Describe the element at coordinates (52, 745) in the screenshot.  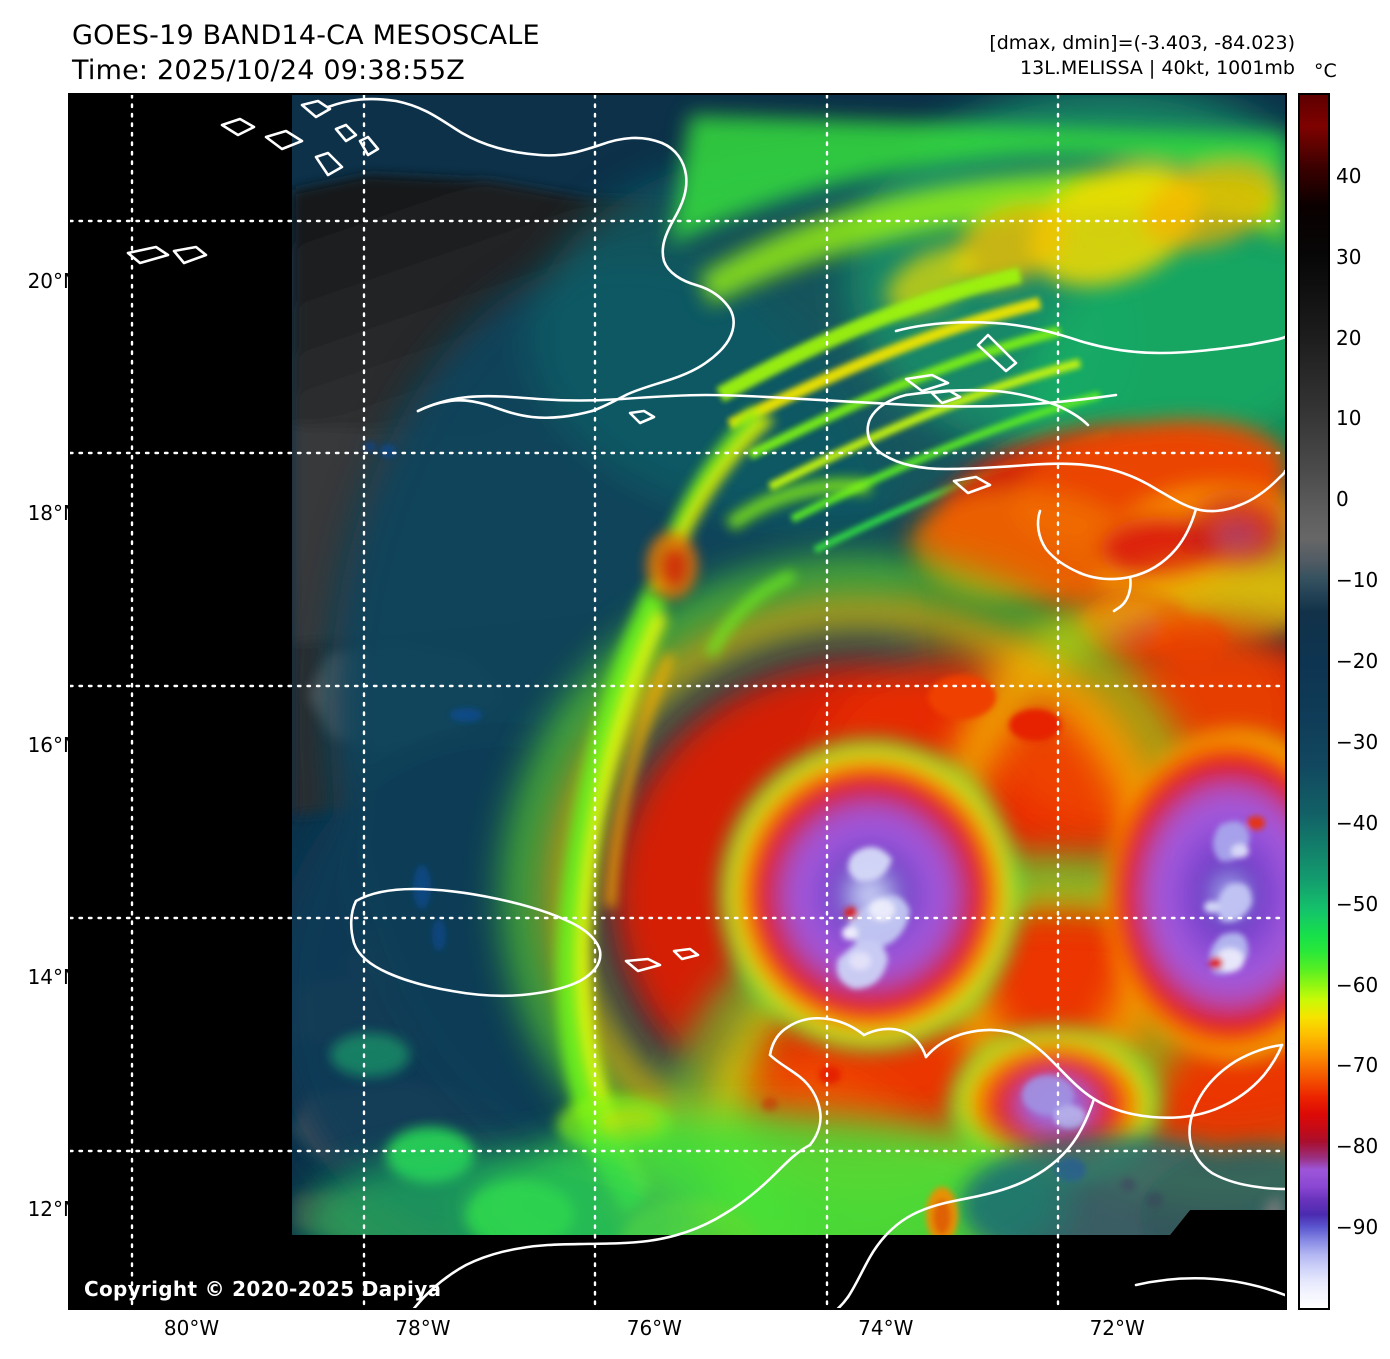
I see `latitude-tick-label: 16°N` at that location.